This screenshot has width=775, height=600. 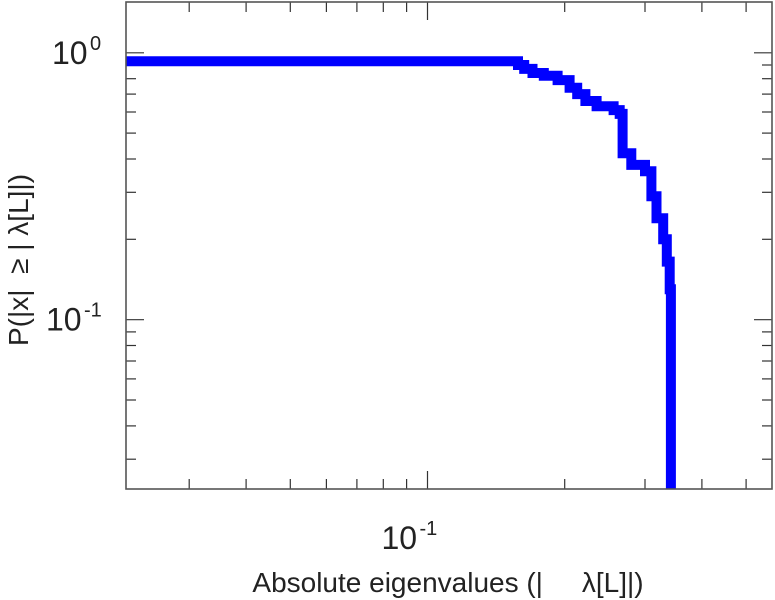 I want to click on y-tick-label-exponent: 0, so click(x=95, y=44).